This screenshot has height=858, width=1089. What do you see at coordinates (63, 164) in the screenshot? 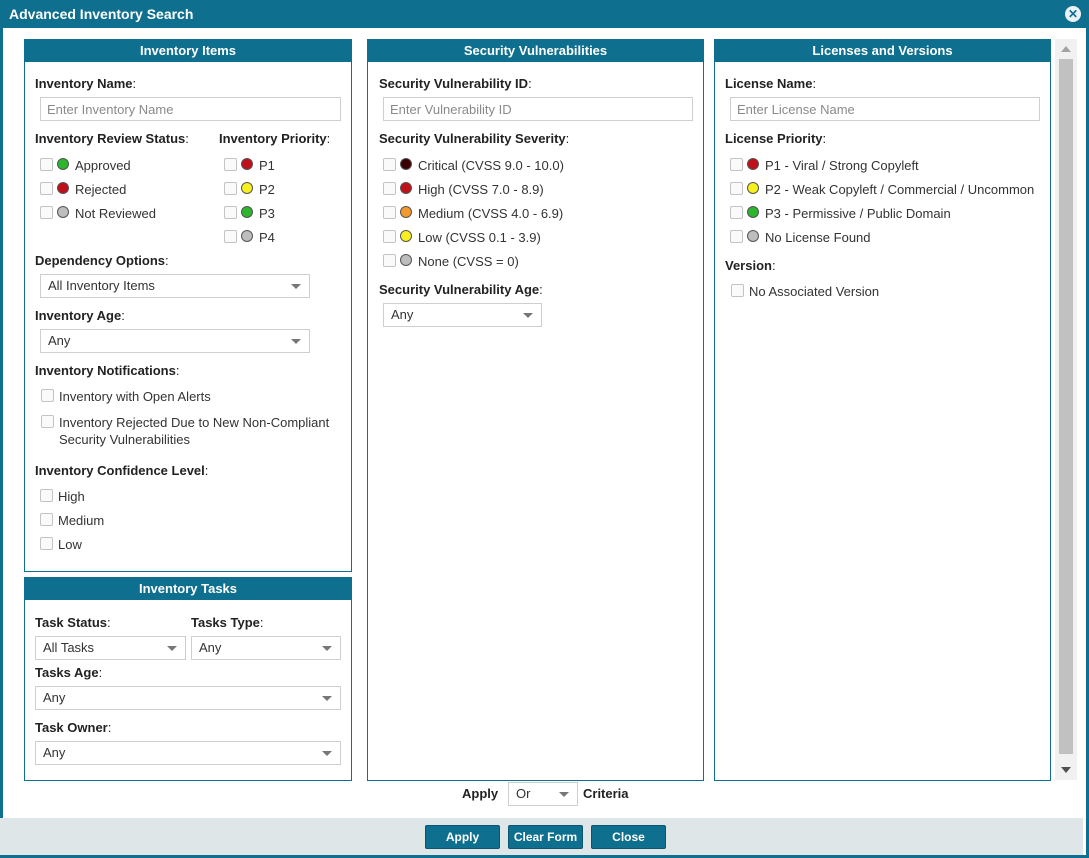
I see `approved-status-icon` at bounding box center [63, 164].